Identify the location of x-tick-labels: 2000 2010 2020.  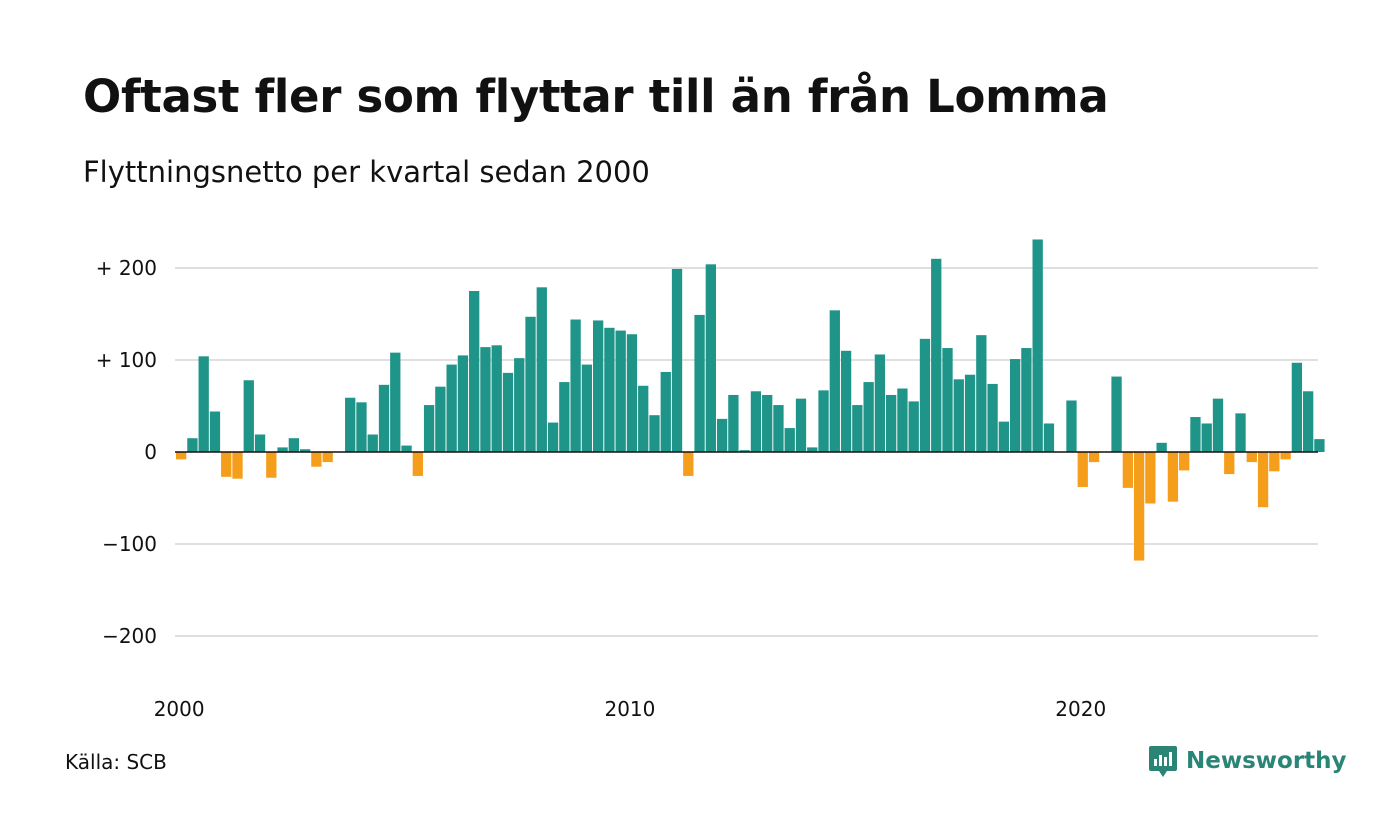
(630, 709).